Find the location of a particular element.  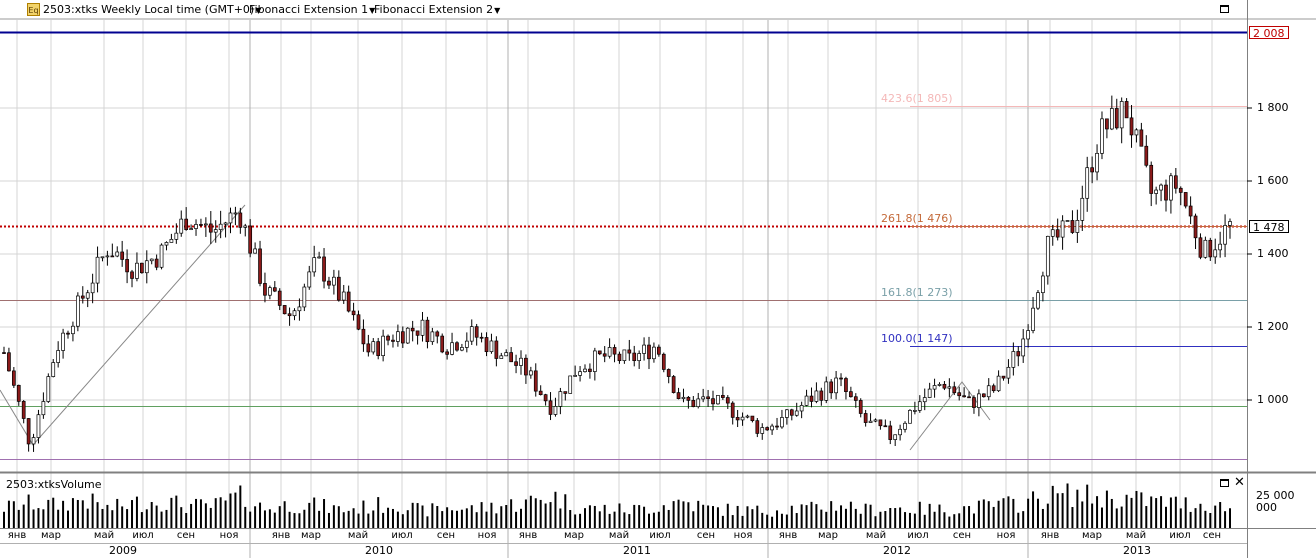

volume-panel-title: 2503:xtksVolume is located at coordinates (54, 484).